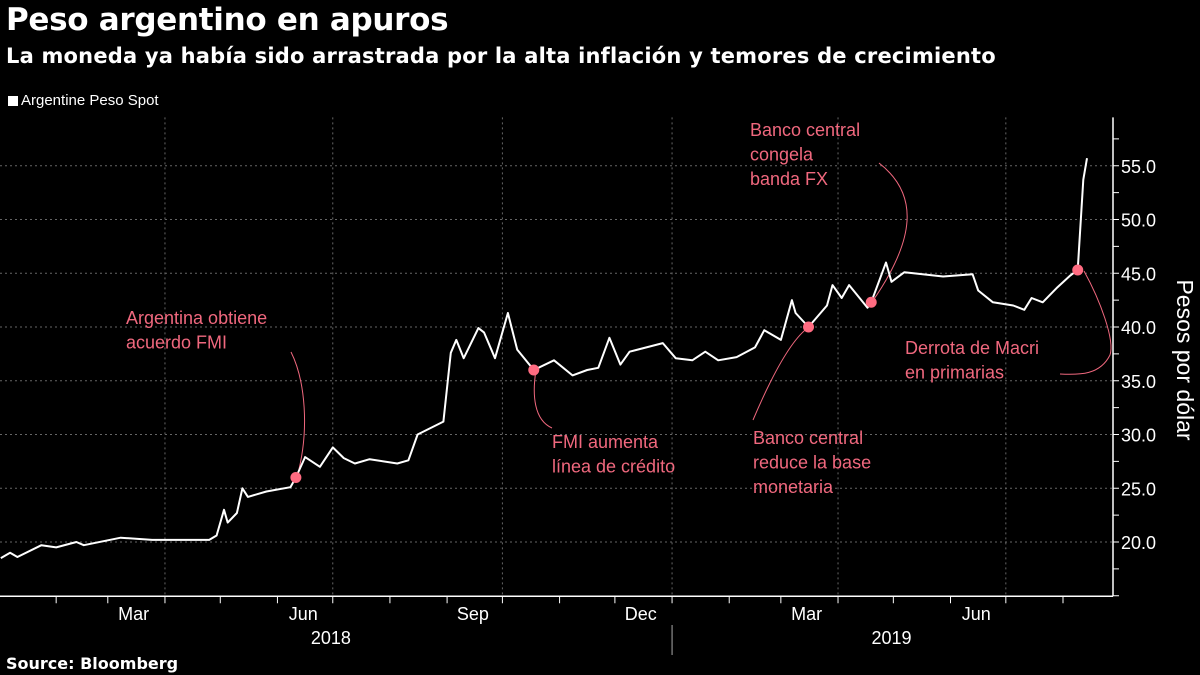 The image size is (1200, 675). Describe the element at coordinates (227, 20) in the screenshot. I see `chart-title: Peso argentino en apuros` at that location.